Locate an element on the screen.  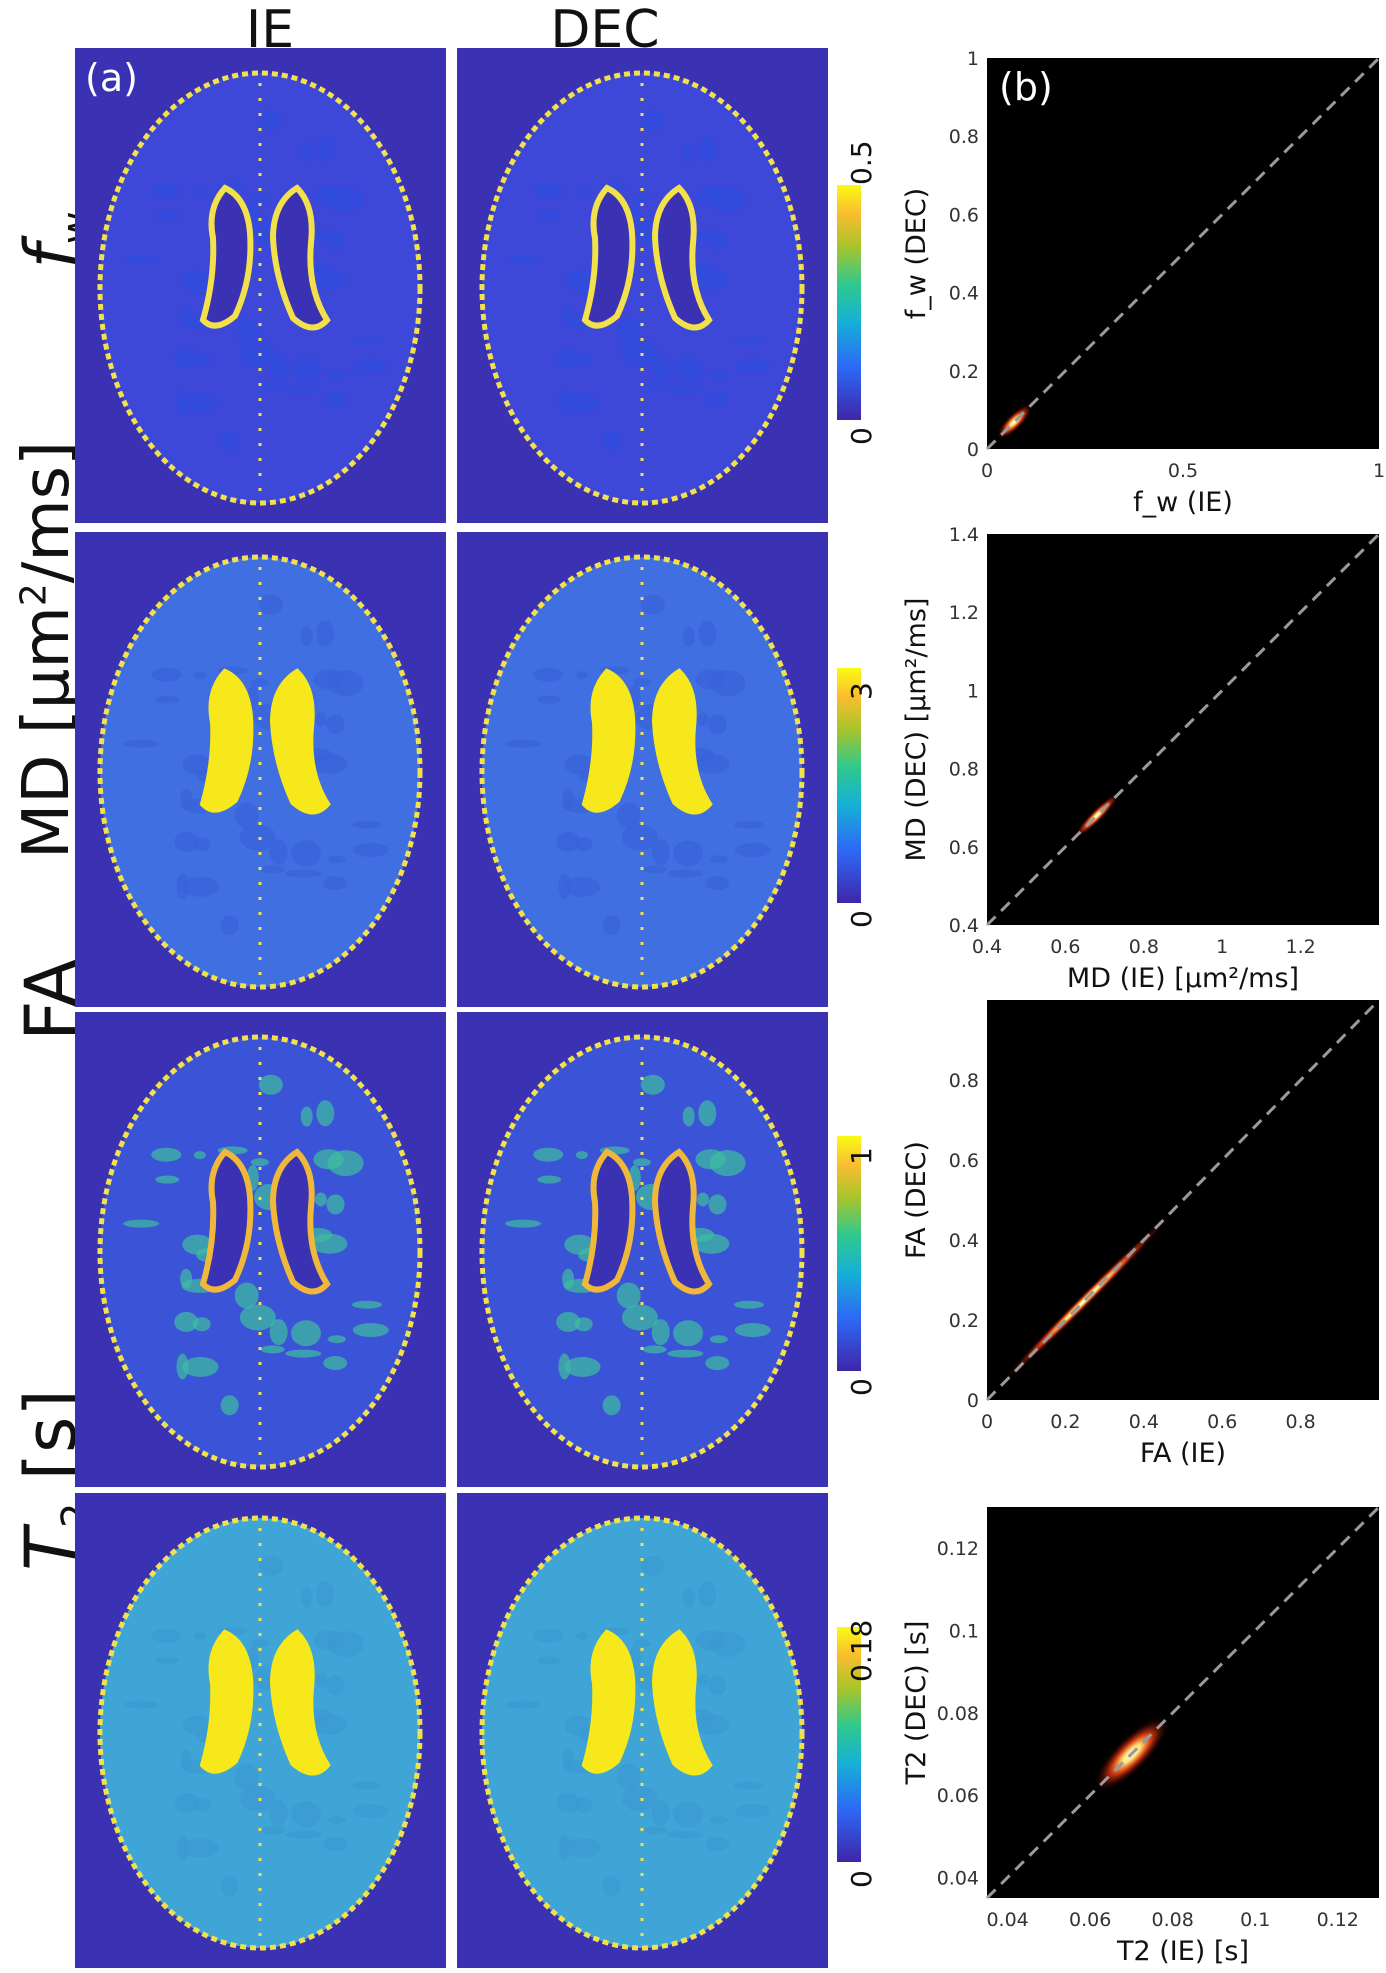
panel-label-b: (b) is located at coordinates (1026, 87).